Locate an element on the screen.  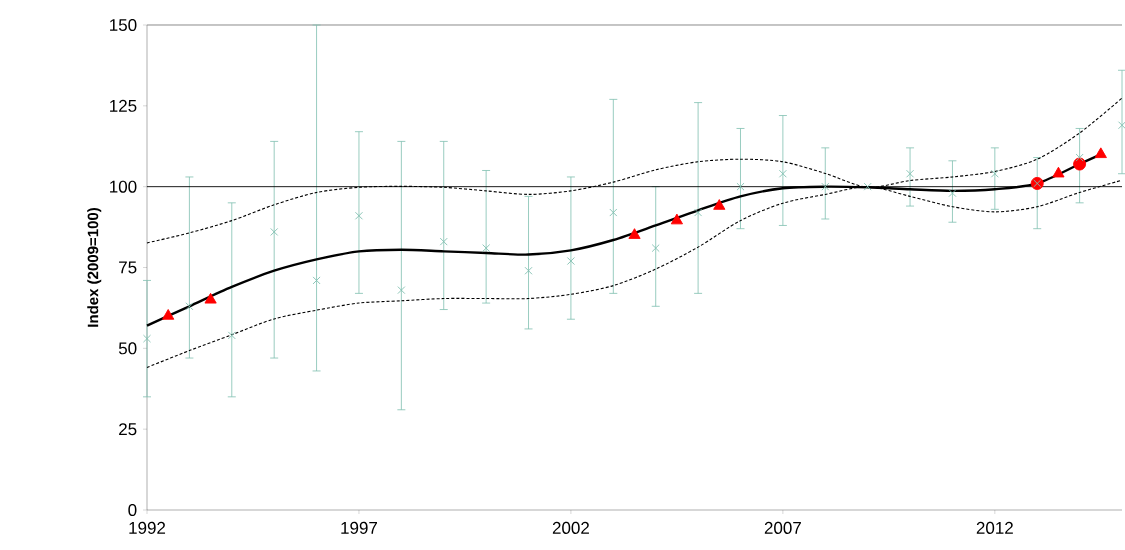
y-tick-label: 25 is located at coordinates (128, 429).